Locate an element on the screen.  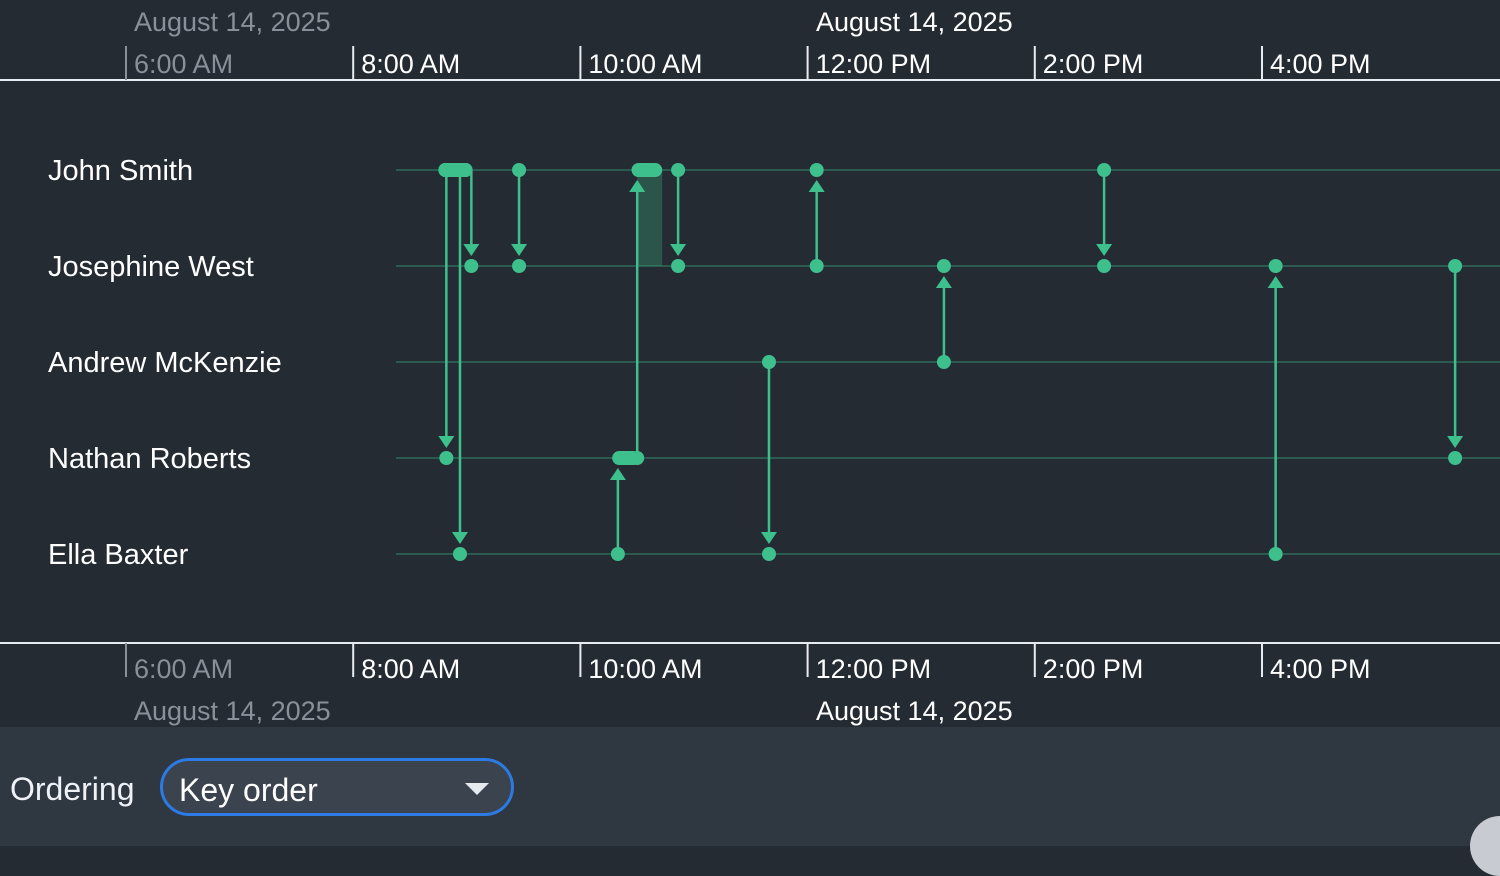
bottom-tick-label: 10:00 AM is located at coordinates (645, 669).